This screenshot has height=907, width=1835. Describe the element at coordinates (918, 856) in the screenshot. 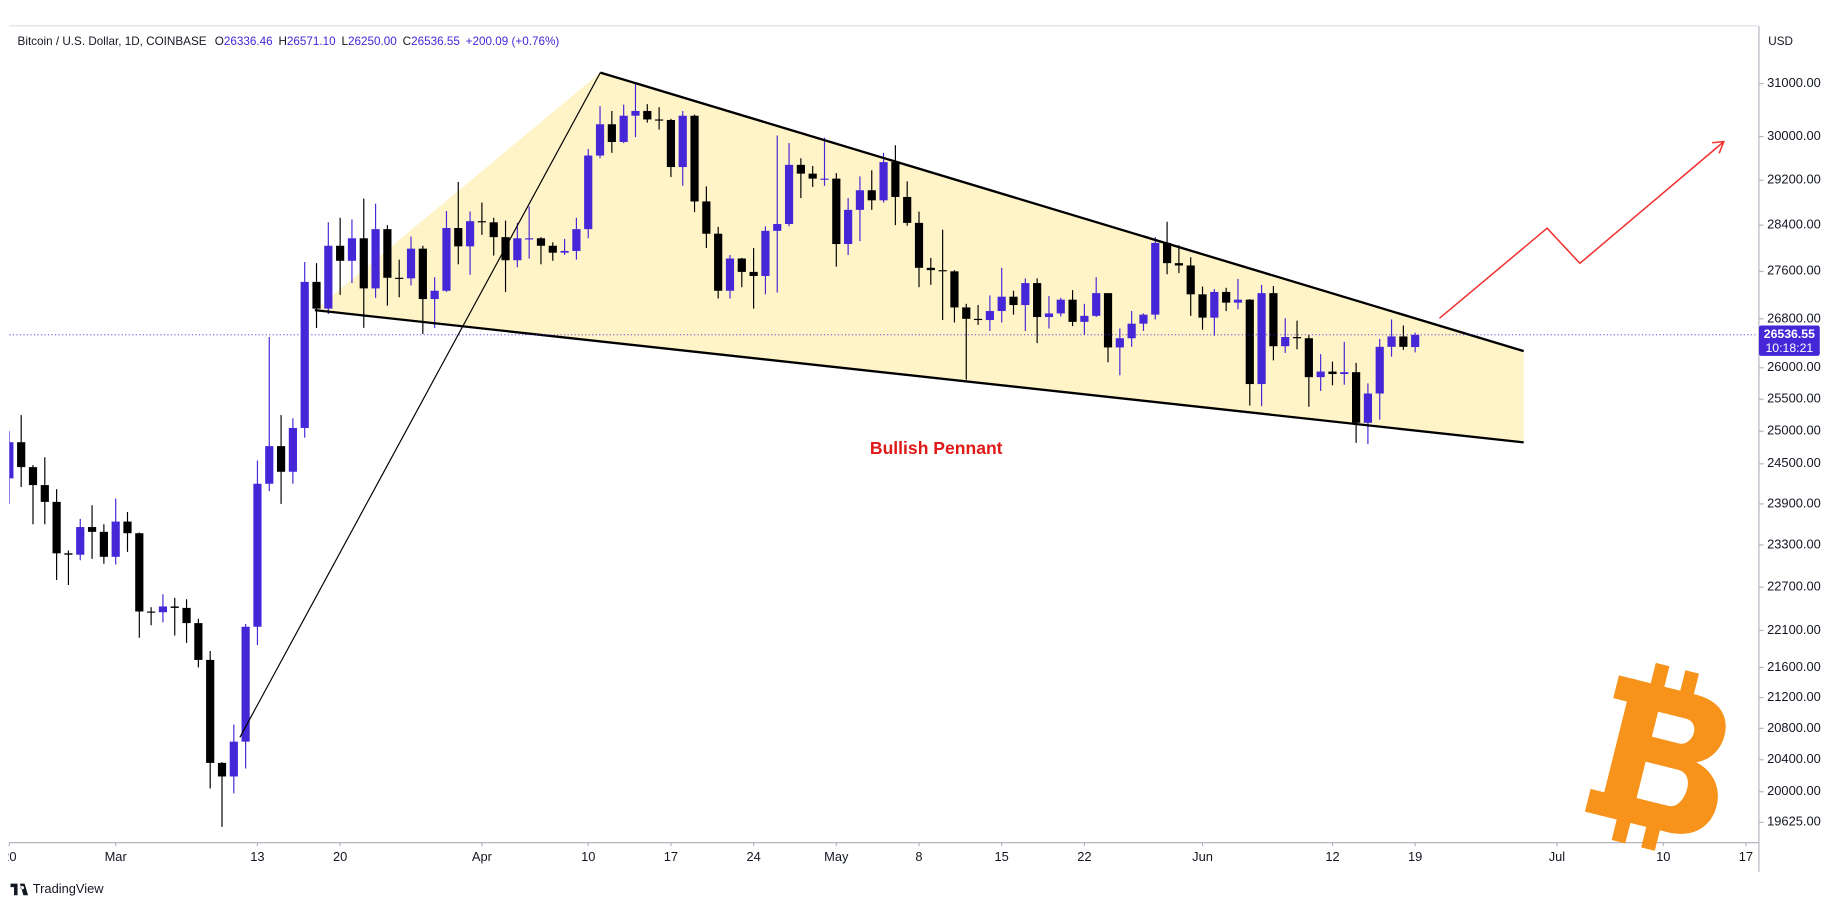

I see `x-tick-label: 8` at that location.